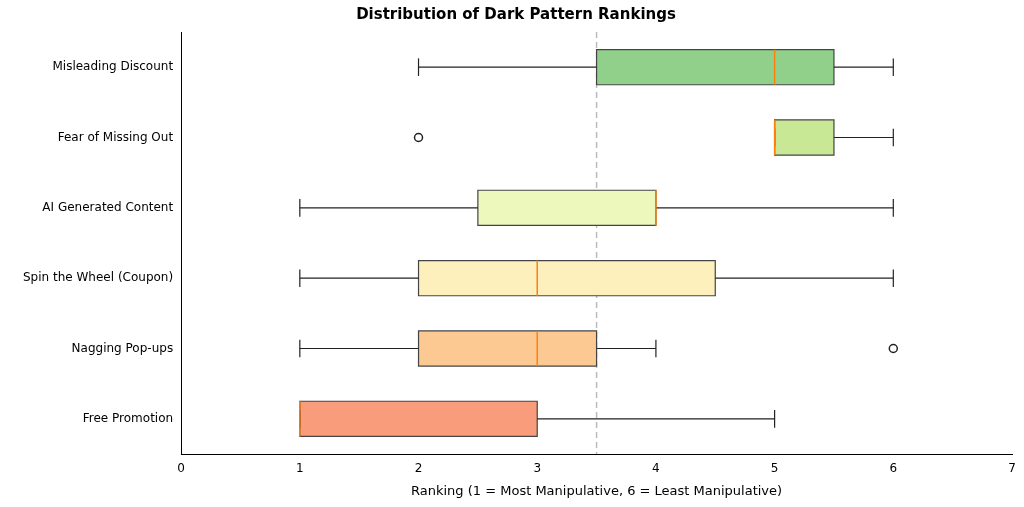  Describe the element at coordinates (113, 66) in the screenshot. I see `y-tick-label: Misleading Discount` at that location.